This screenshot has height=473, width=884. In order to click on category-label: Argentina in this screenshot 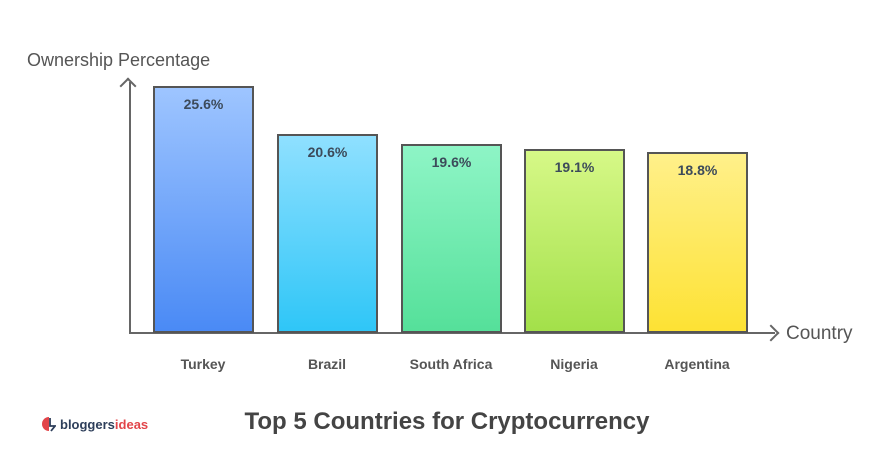, I will do `click(697, 364)`.